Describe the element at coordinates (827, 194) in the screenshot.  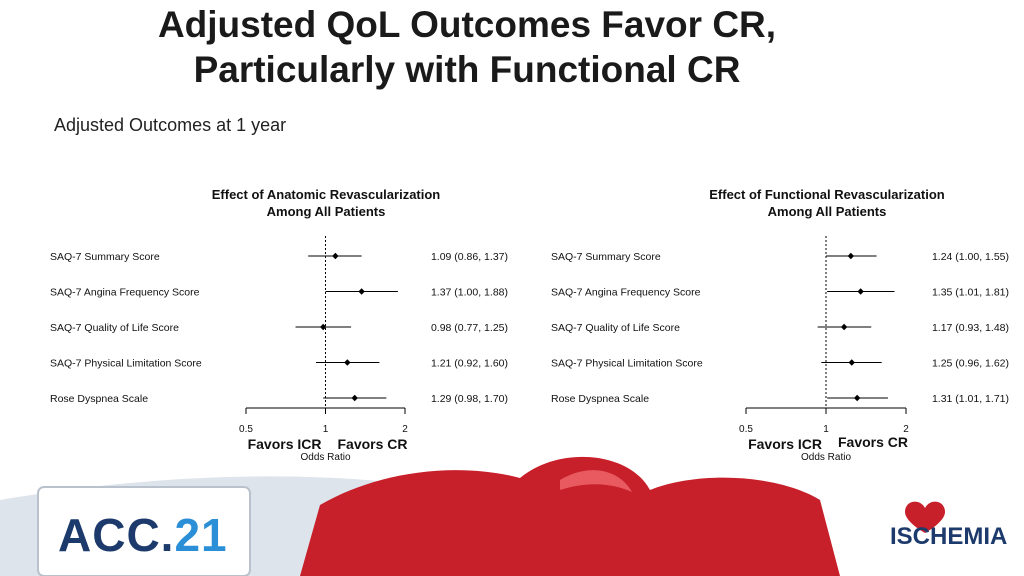
I see `right-panel-title-line-1: Effect of Functional Revascularization` at that location.